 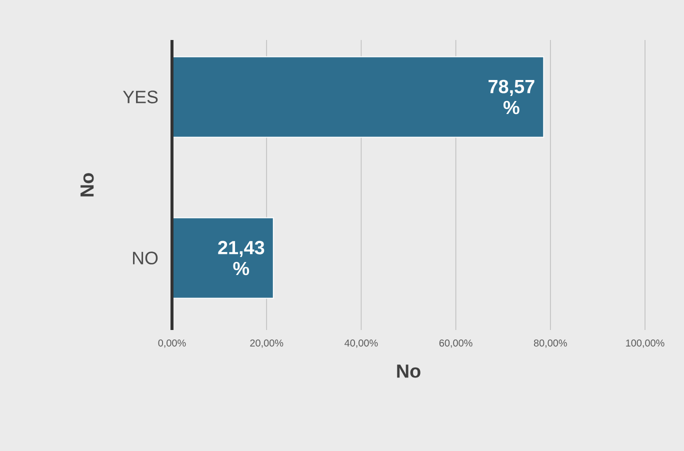 I want to click on x-tick-label: 20,00%, so click(x=267, y=344).